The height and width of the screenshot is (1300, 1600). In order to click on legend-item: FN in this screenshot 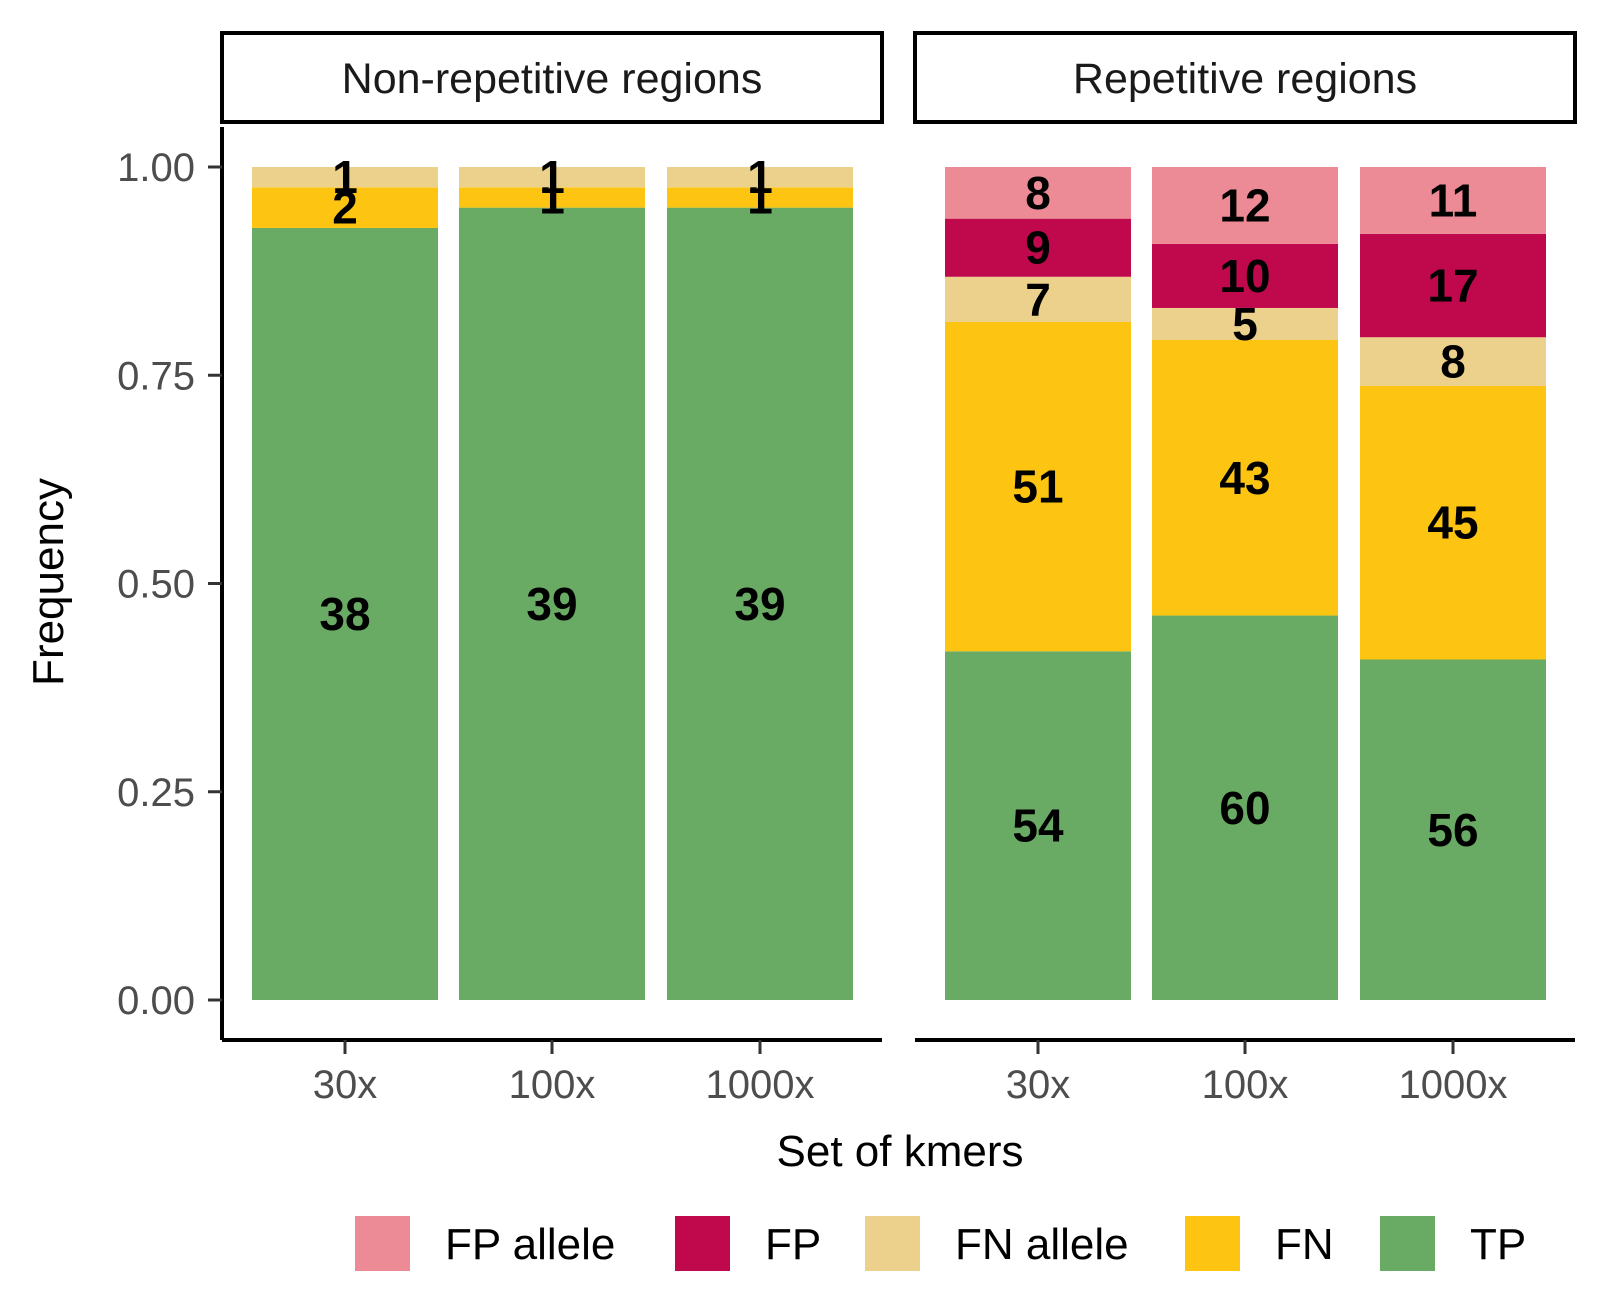, I will do `click(1259, 1243)`.